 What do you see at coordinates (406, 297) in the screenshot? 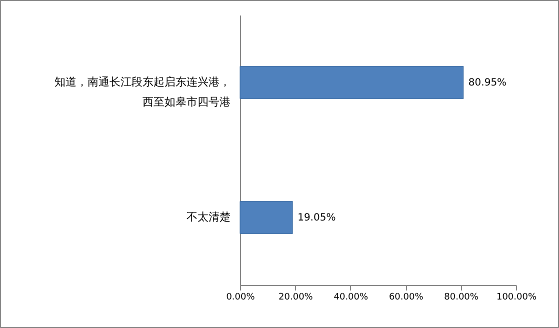
I see `x-tick-label: 60.00%` at bounding box center [406, 297].